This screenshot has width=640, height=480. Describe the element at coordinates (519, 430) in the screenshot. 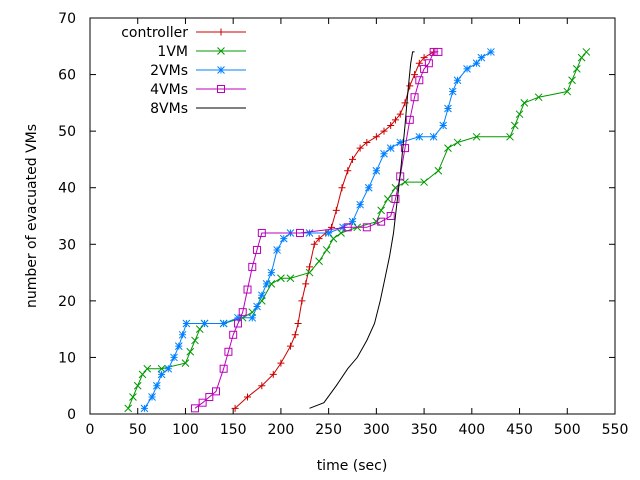

I see `x-tick-label-9: 450` at that location.